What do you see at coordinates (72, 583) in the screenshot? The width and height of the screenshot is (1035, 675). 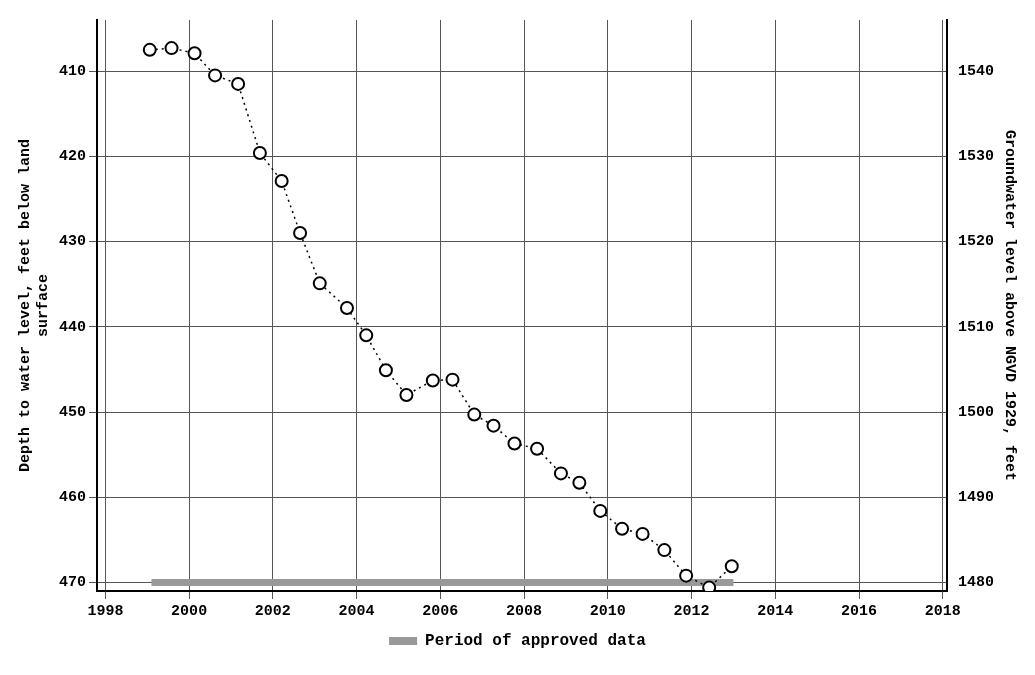 I see `y-tick-label: 470` at bounding box center [72, 583].